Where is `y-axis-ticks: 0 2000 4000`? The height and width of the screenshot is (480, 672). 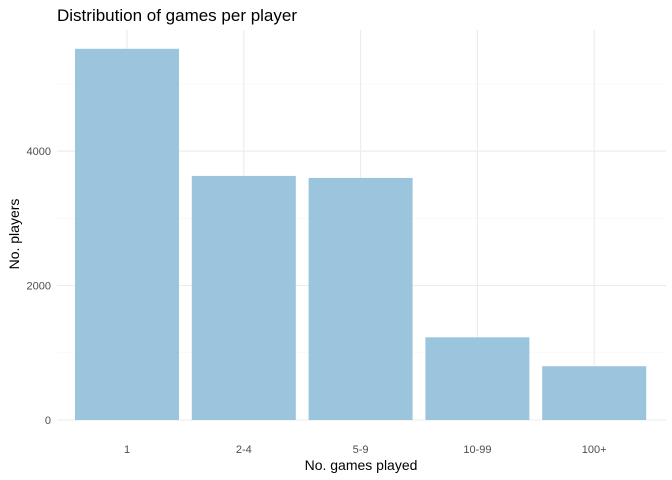
y-axis-ticks: 0 2000 4000 is located at coordinates (39, 286).